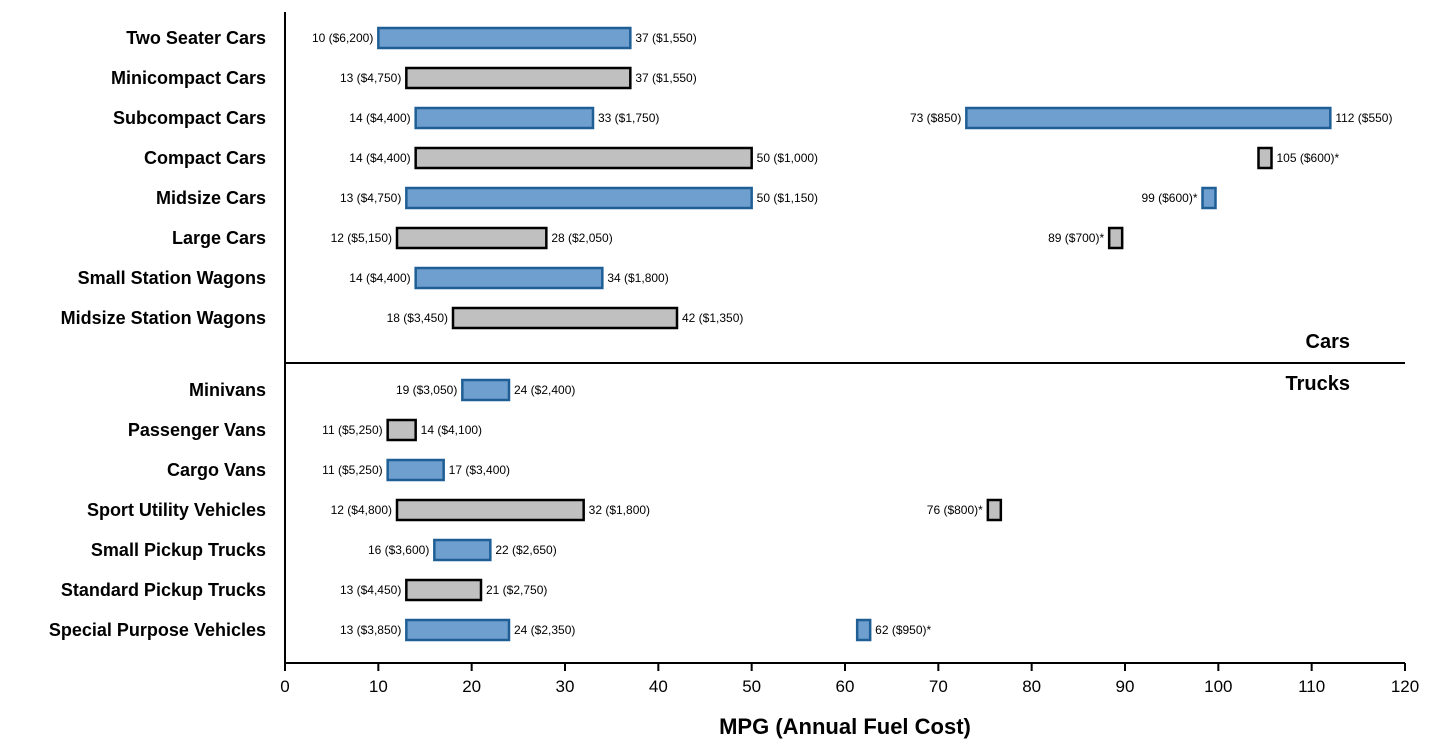  What do you see at coordinates (845, 726) in the screenshot?
I see `x-axis-title: MPG (Annual Fuel Cost)` at bounding box center [845, 726].